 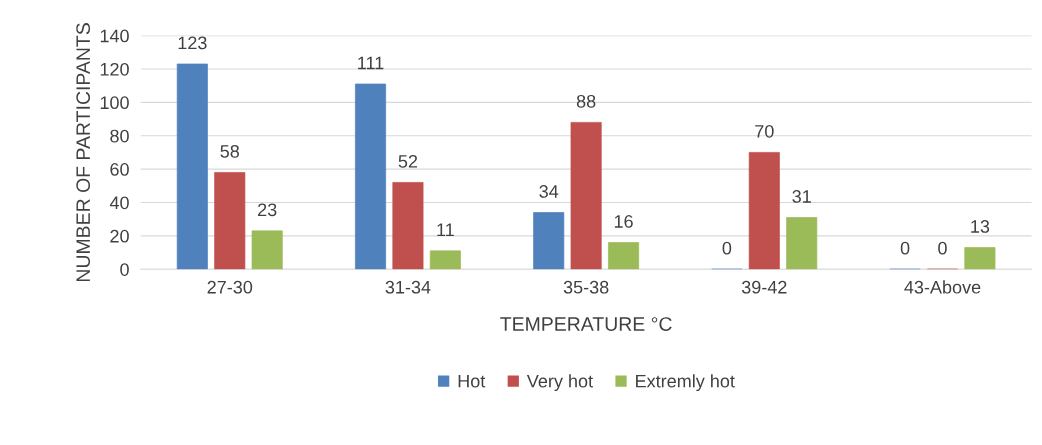 I want to click on data-label: 52, so click(x=408, y=161).